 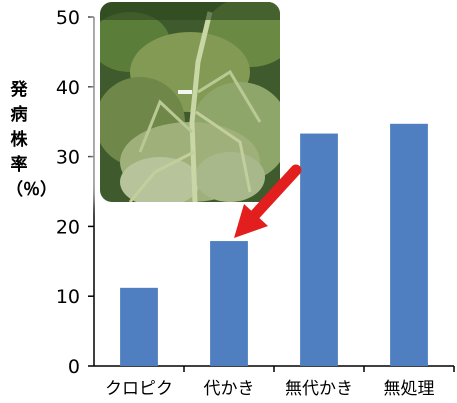 What do you see at coordinates (68, 297) in the screenshot?
I see `y-tick-label: 10` at bounding box center [68, 297].